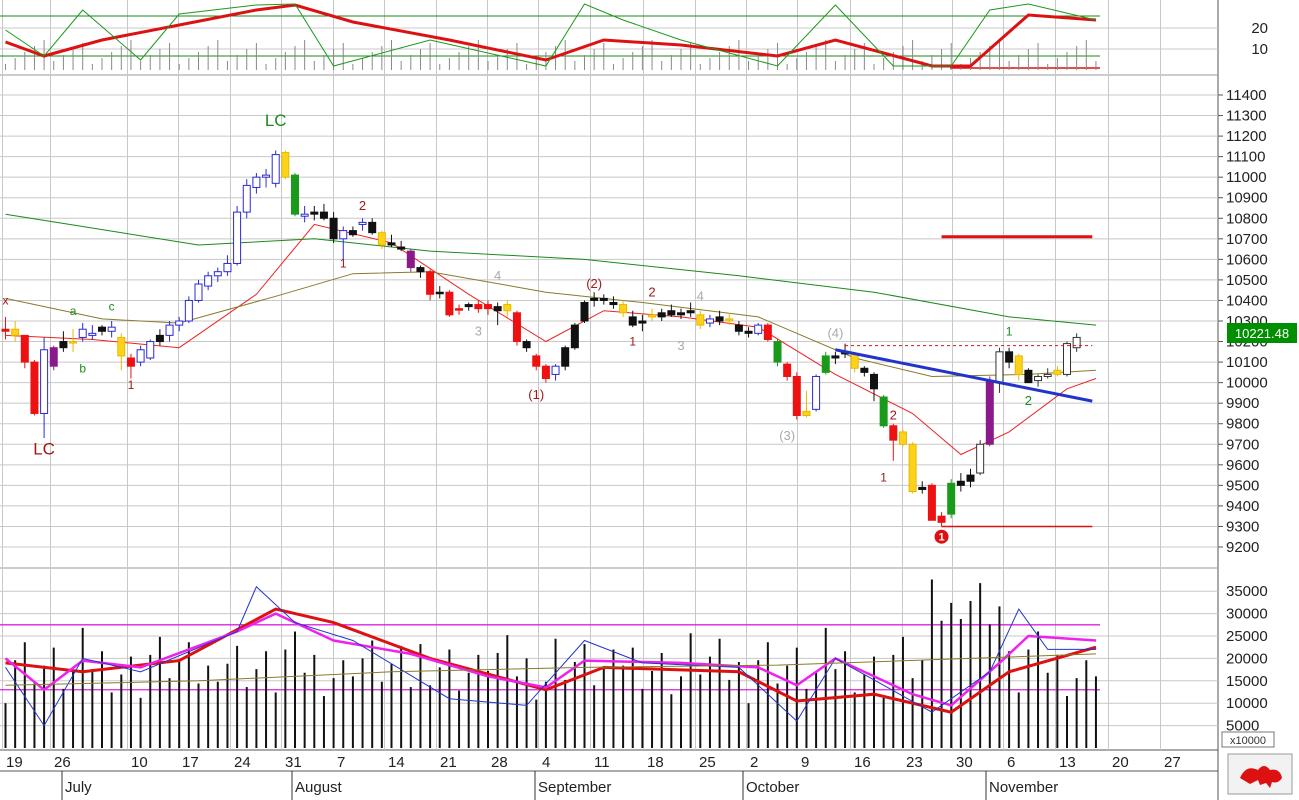 Image resolution: width=1299 pixels, height=800 pixels. I want to click on x-date-label: 18, so click(655, 762).